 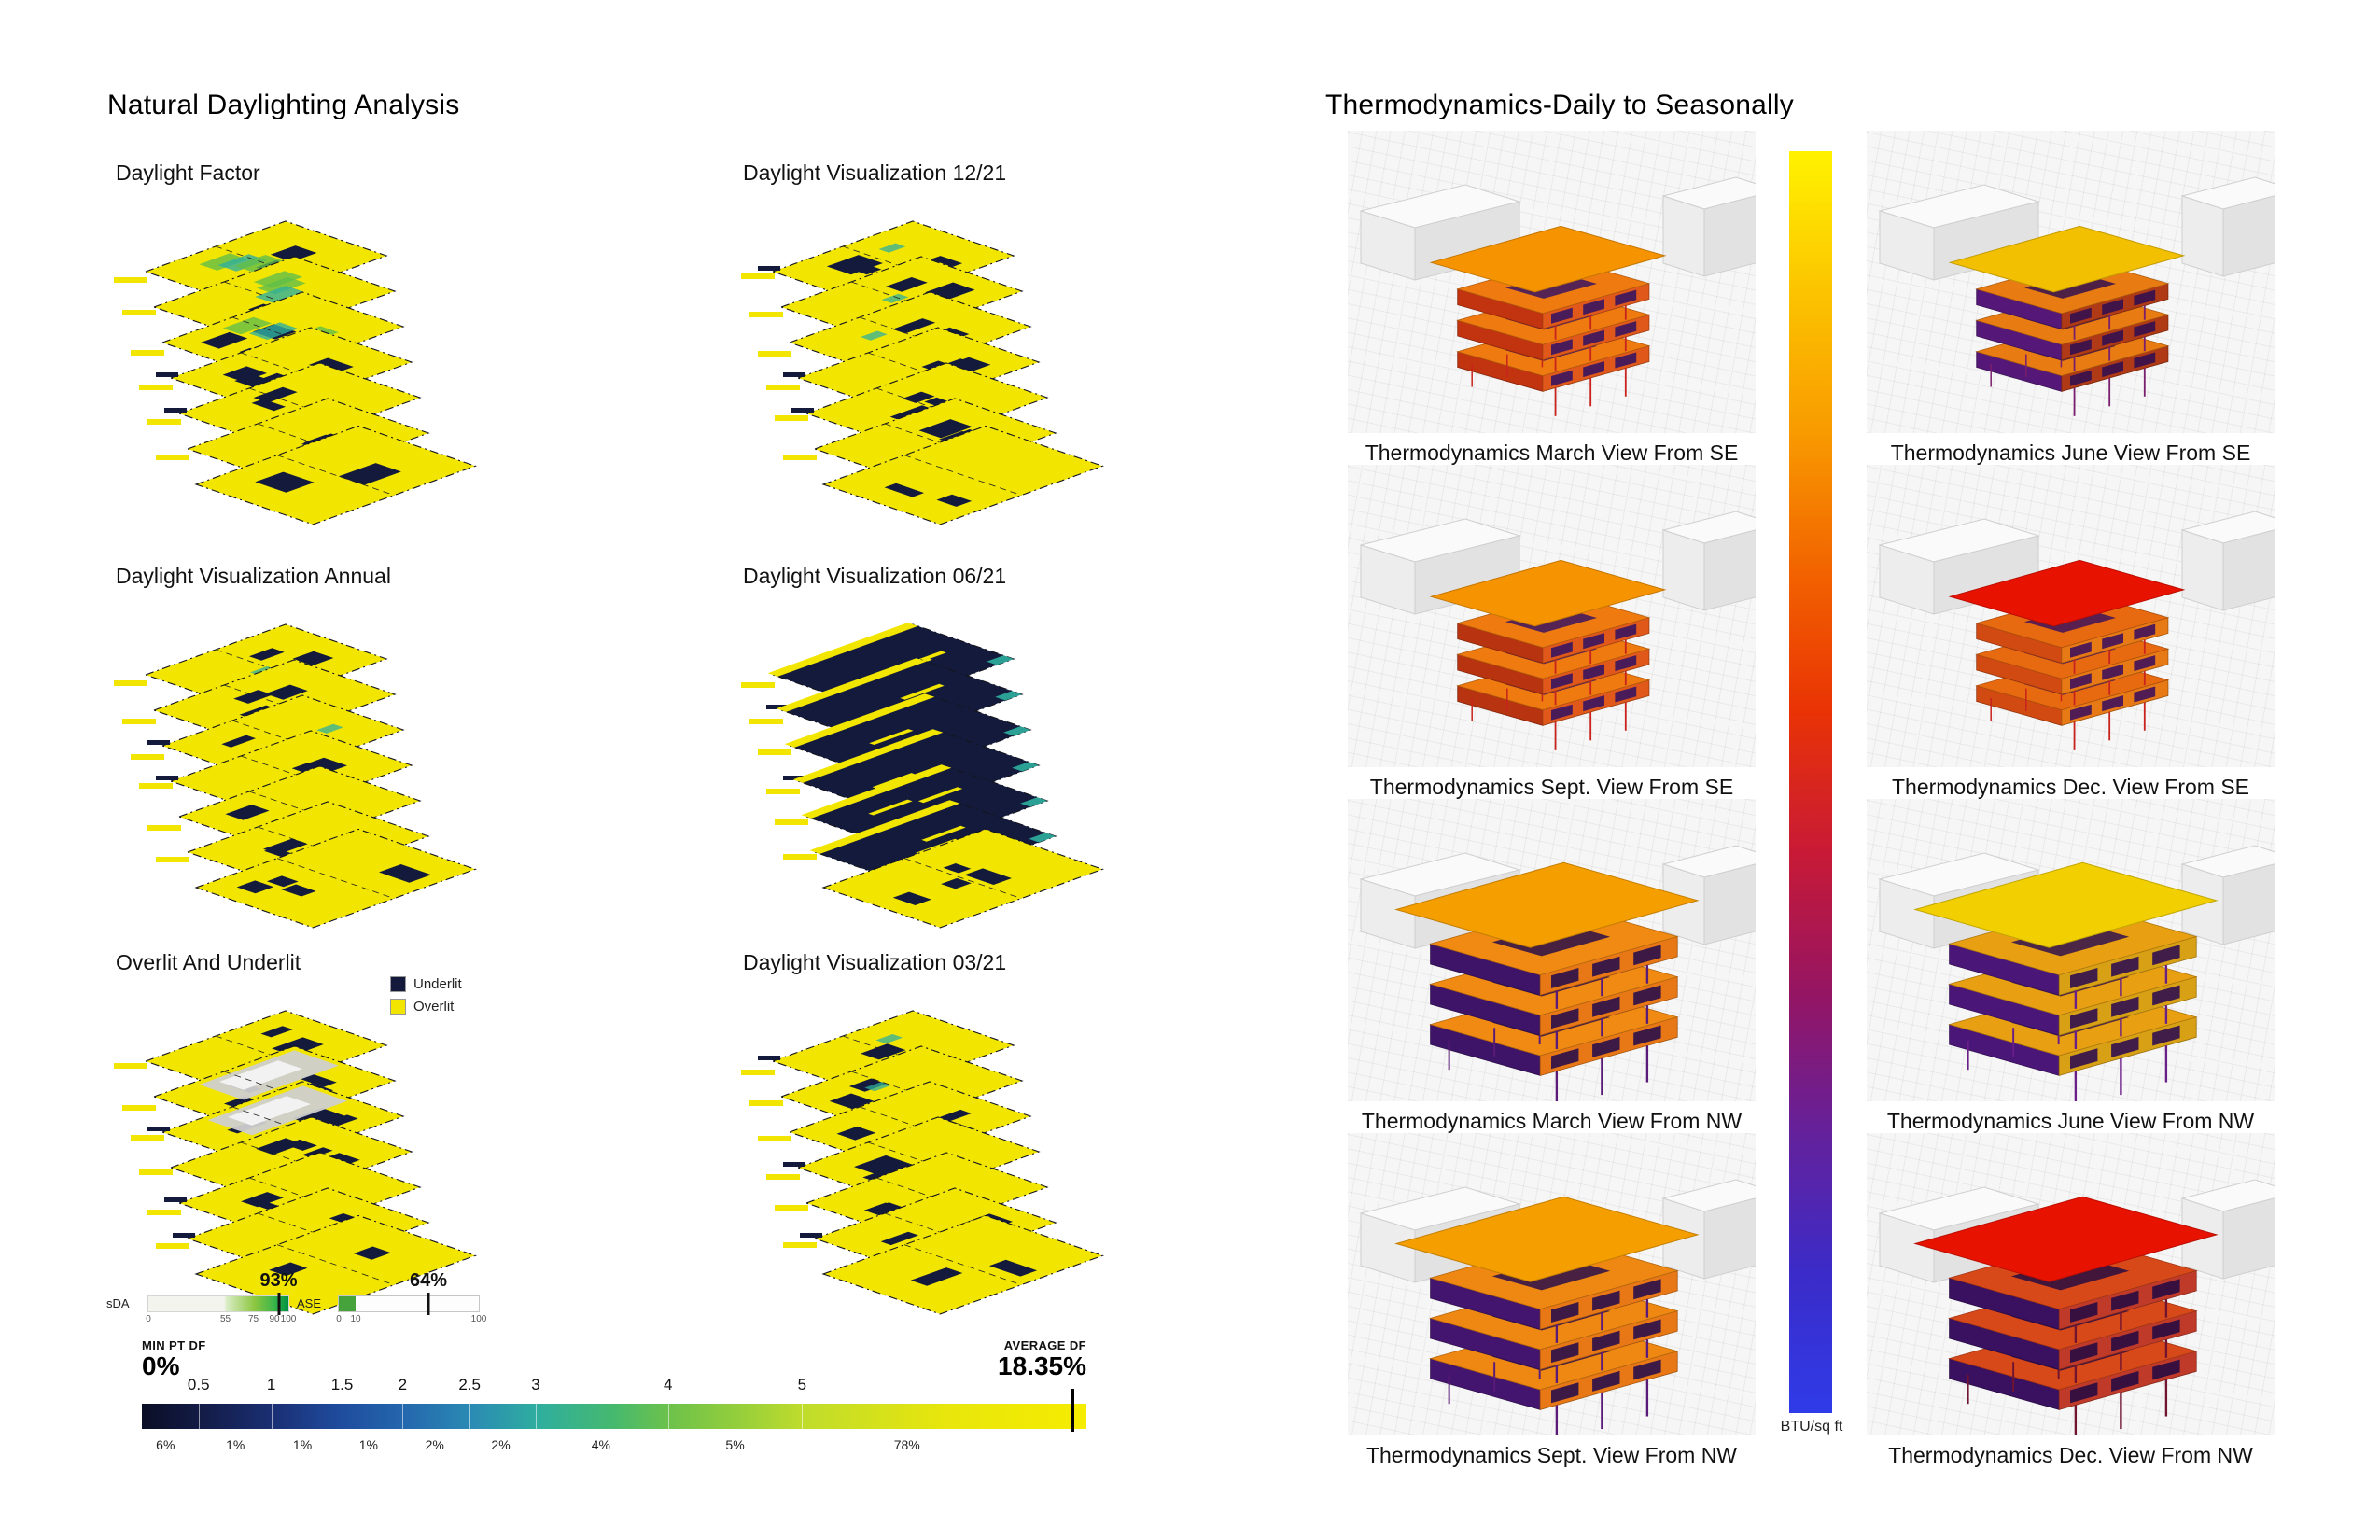 I want to click on ase-tick-label: 100, so click(x=478, y=1319).